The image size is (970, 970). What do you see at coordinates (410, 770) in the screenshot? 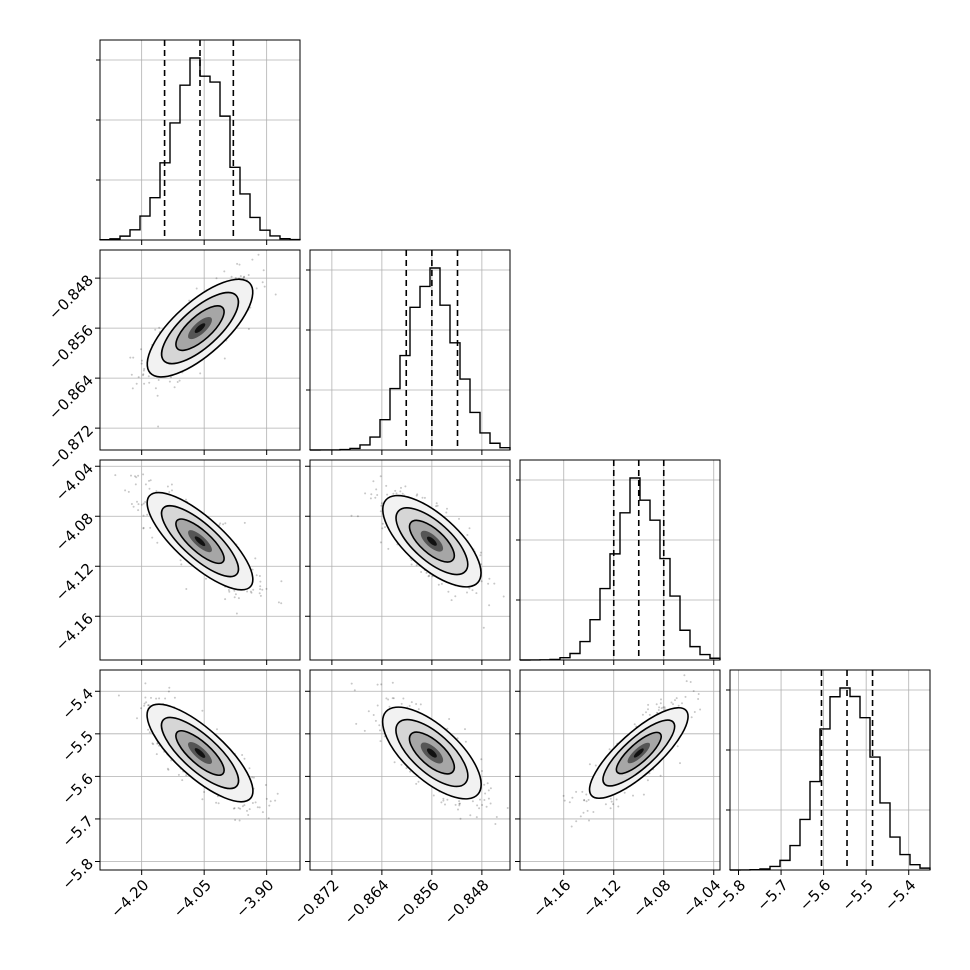
I see `panel-frame` at bounding box center [410, 770].